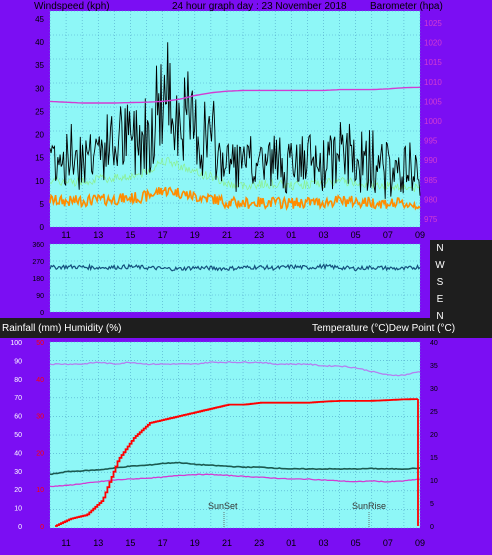 This screenshot has height=555, width=492. Describe the element at coordinates (246, 328) in the screenshot. I see `legend-strip` at that location.